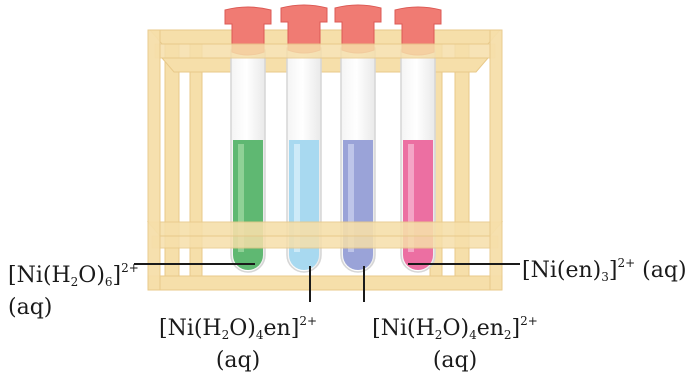 This screenshot has width=698, height=374. I want to click on leader-lines, so click(327, 282).